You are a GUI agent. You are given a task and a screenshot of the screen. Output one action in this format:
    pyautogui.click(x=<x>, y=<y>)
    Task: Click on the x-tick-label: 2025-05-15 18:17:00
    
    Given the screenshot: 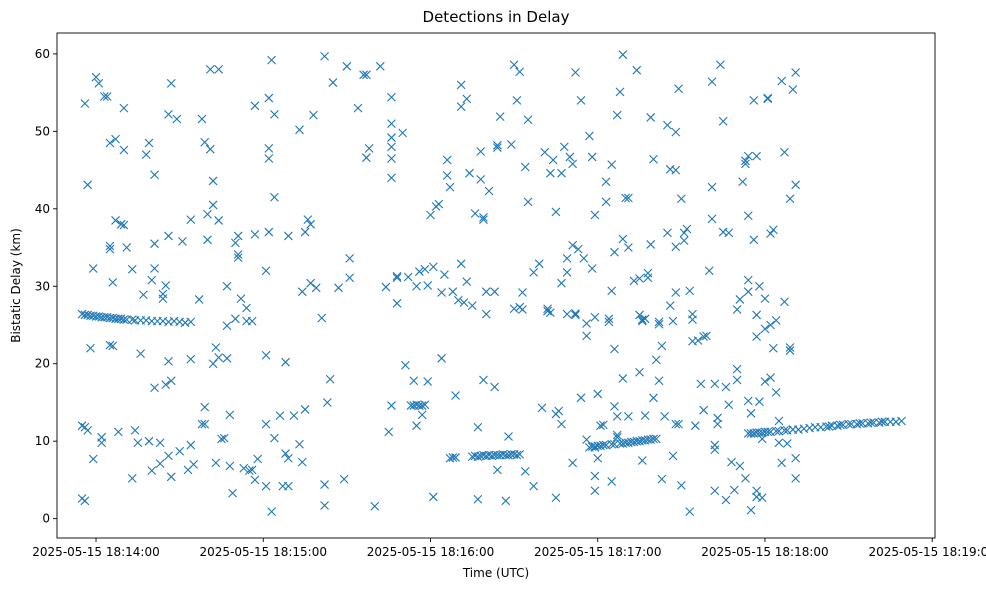 What is the action you would take?
    pyautogui.click(x=597, y=552)
    